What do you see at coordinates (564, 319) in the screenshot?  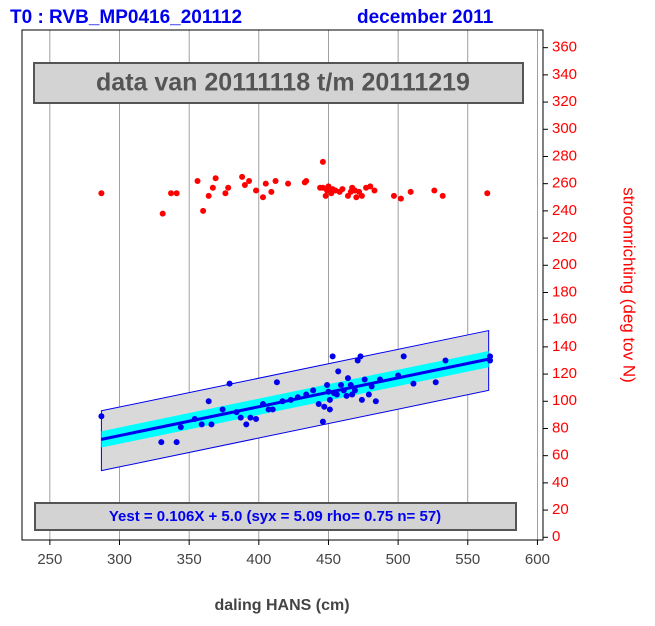 I see `y-tick-label: 160` at bounding box center [564, 319].